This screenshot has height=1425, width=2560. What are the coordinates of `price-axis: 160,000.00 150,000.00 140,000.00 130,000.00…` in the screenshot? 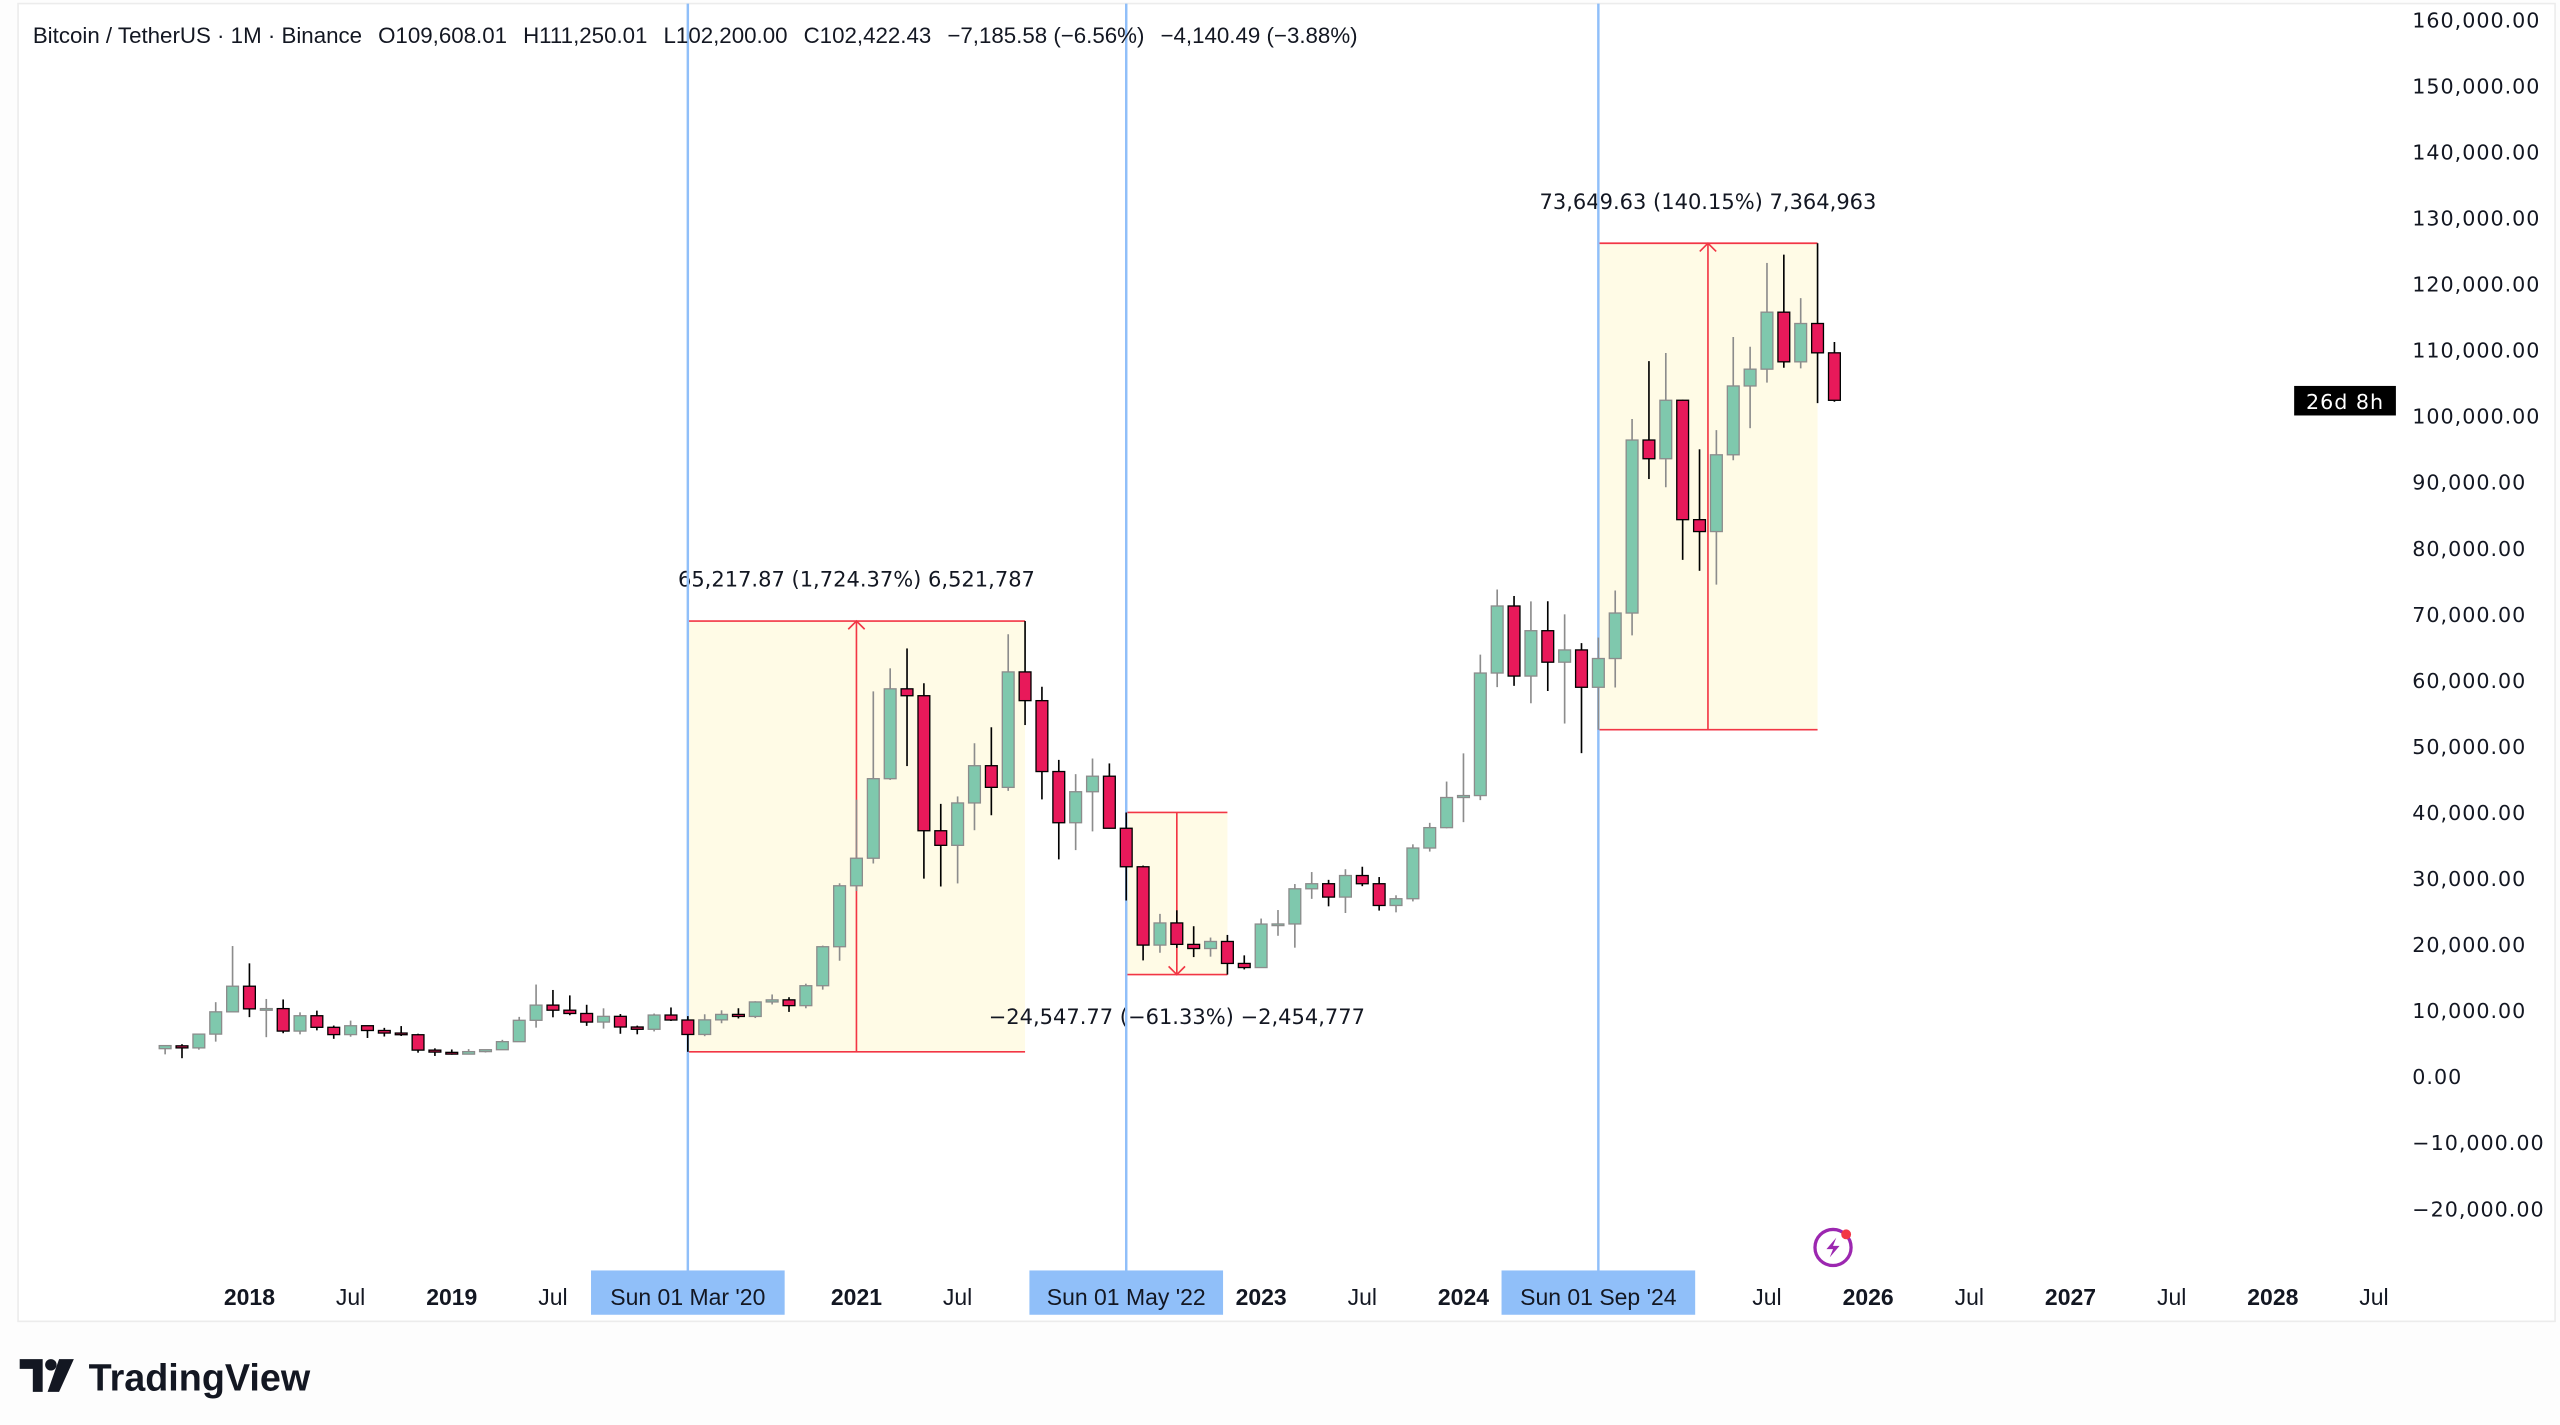 It's located at (2478, 614).